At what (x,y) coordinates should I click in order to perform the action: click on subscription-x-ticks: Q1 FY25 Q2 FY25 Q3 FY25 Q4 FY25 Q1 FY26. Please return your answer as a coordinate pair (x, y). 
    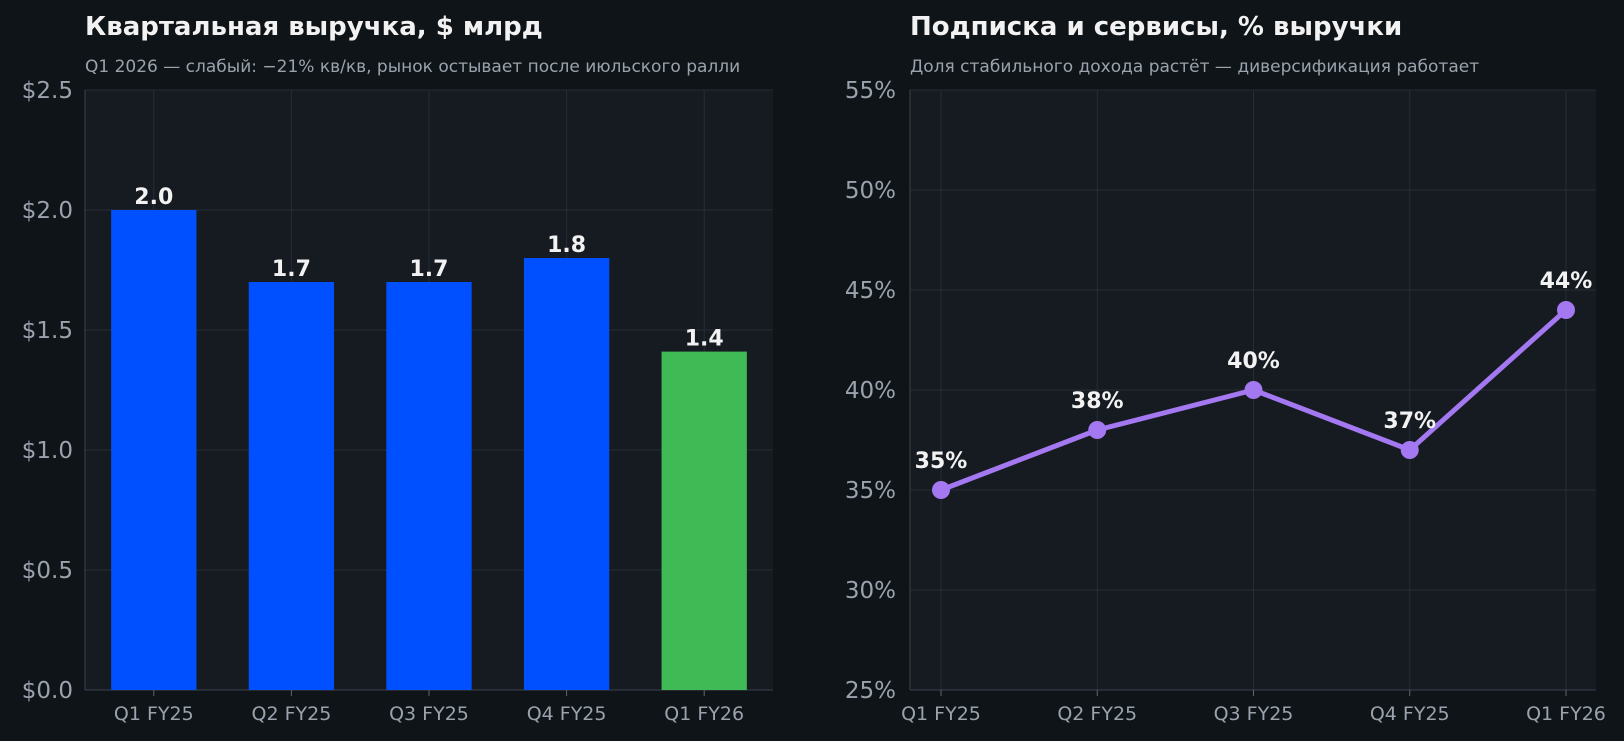
    Looking at the image, I should click on (1253, 707).